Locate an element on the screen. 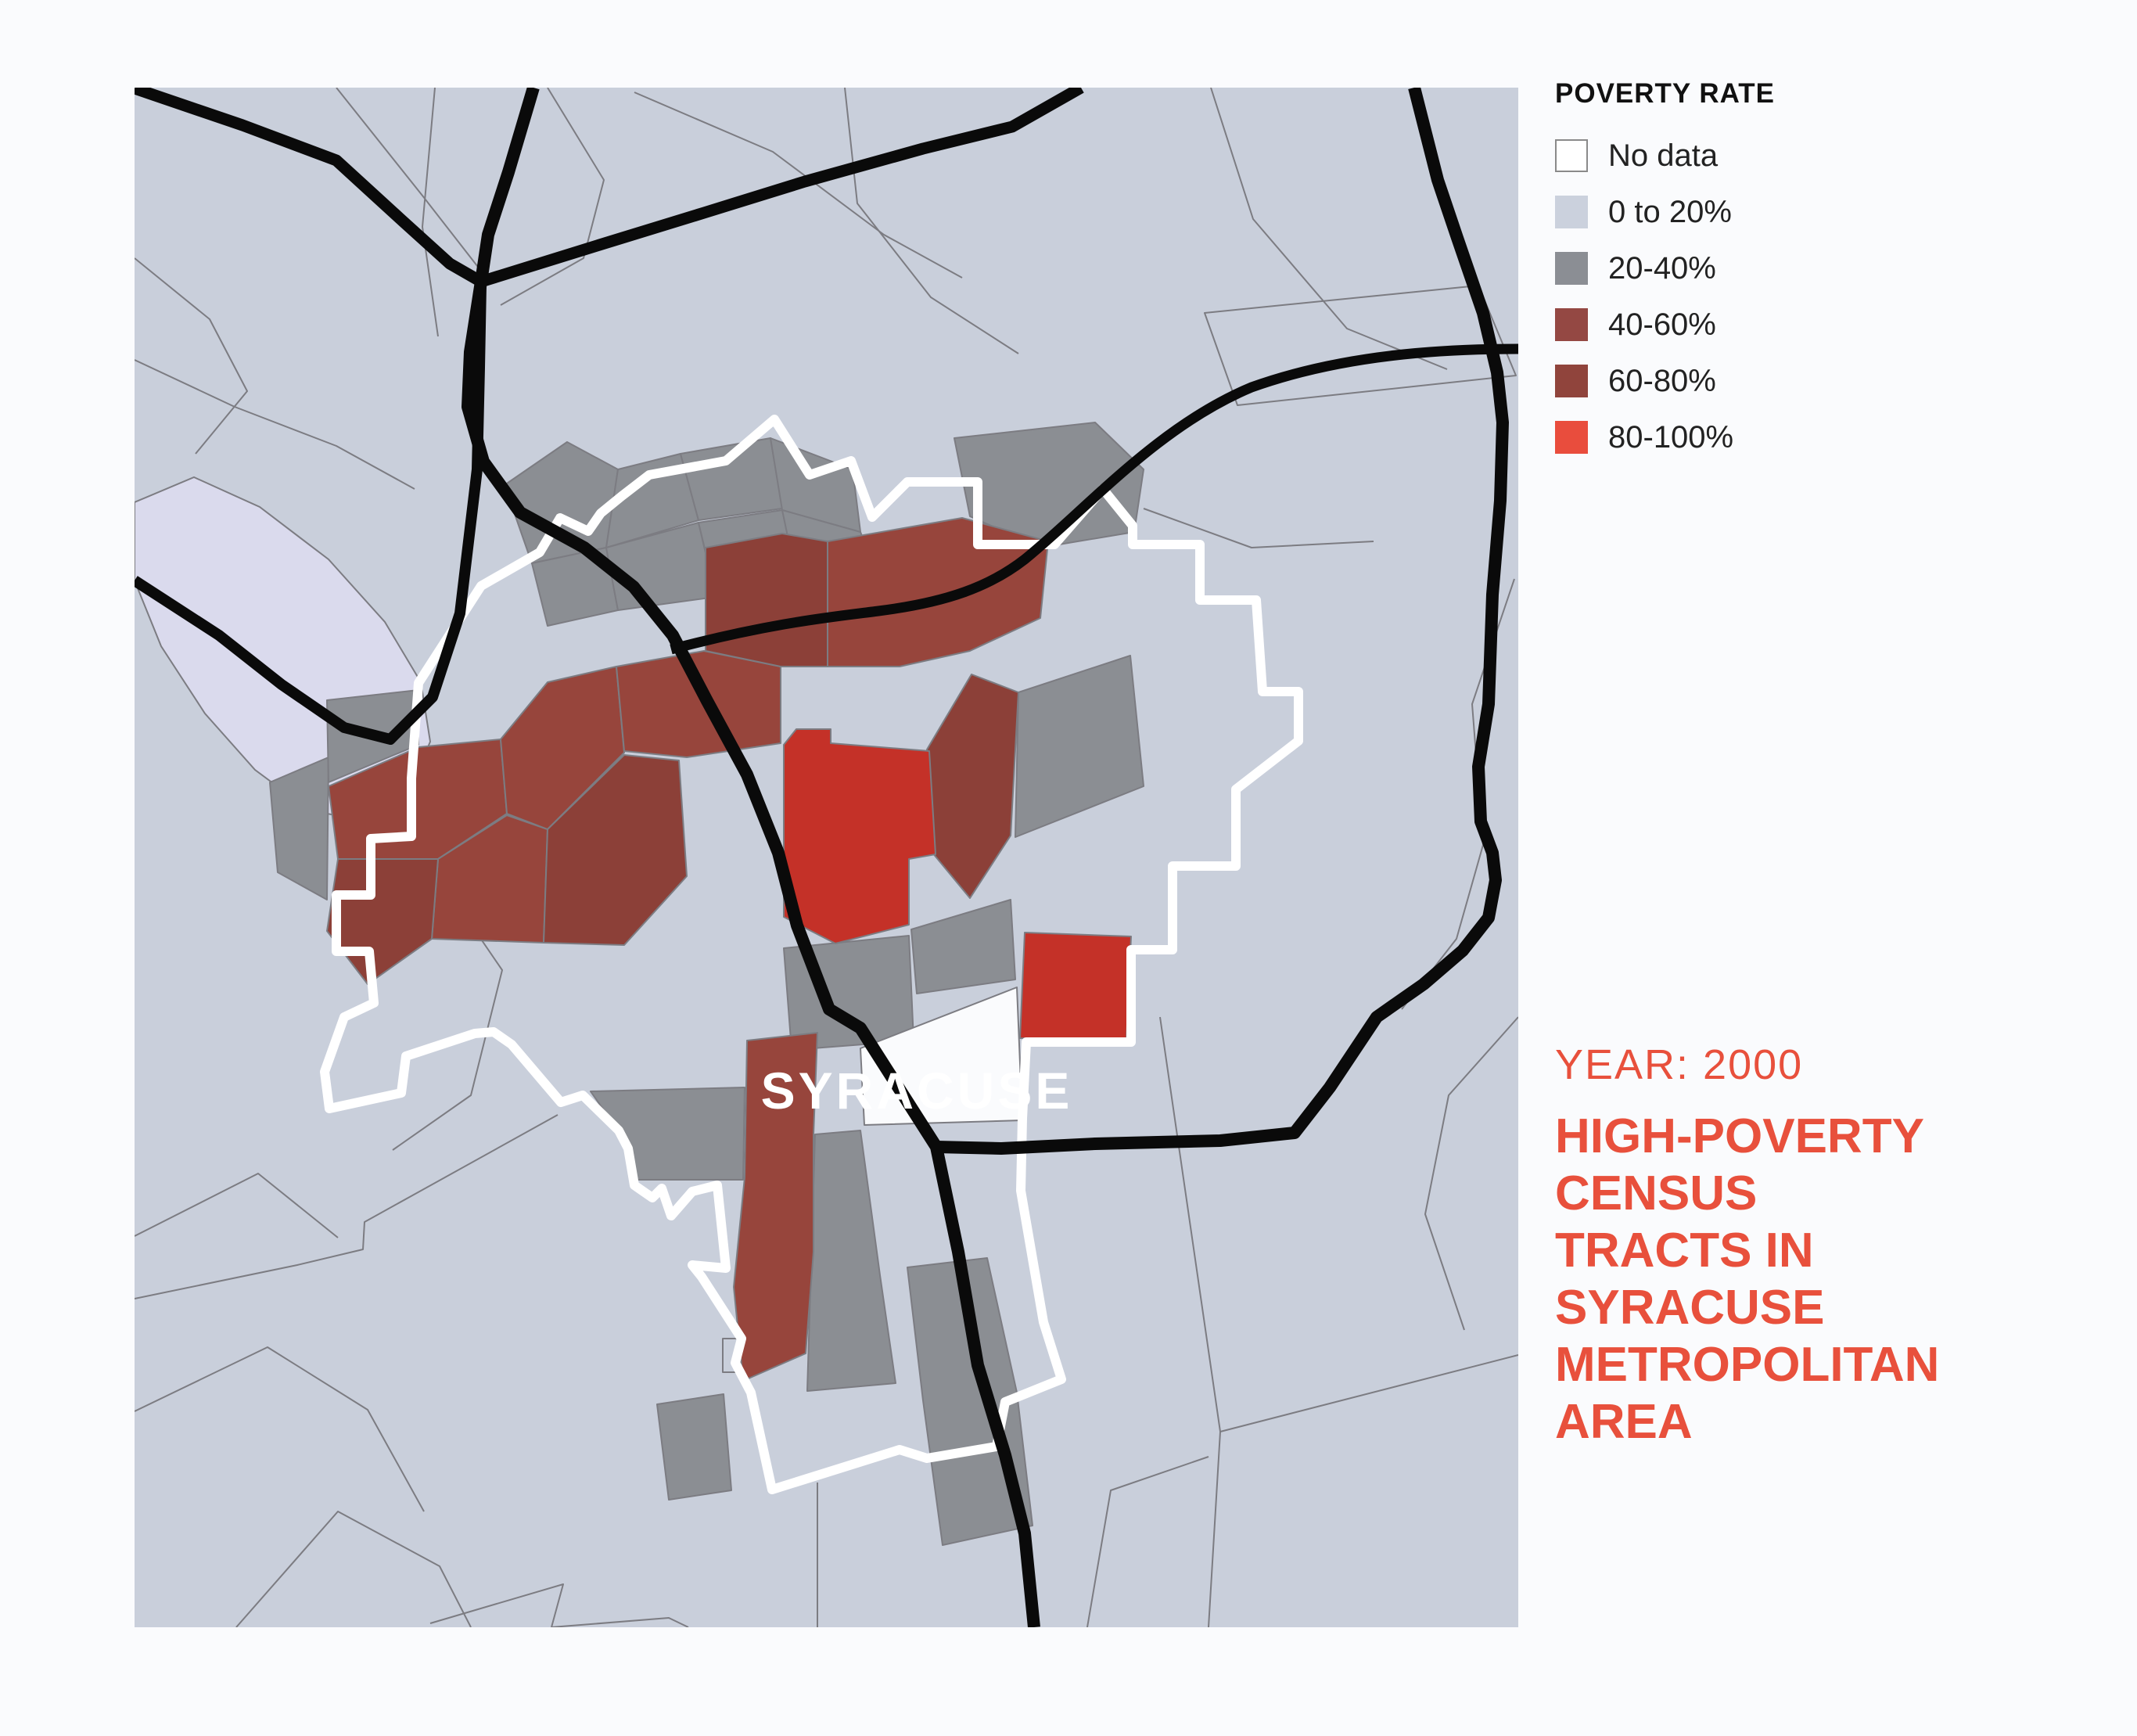 The height and width of the screenshot is (1736, 2137). legend-label: 0 to 20% is located at coordinates (1670, 212).